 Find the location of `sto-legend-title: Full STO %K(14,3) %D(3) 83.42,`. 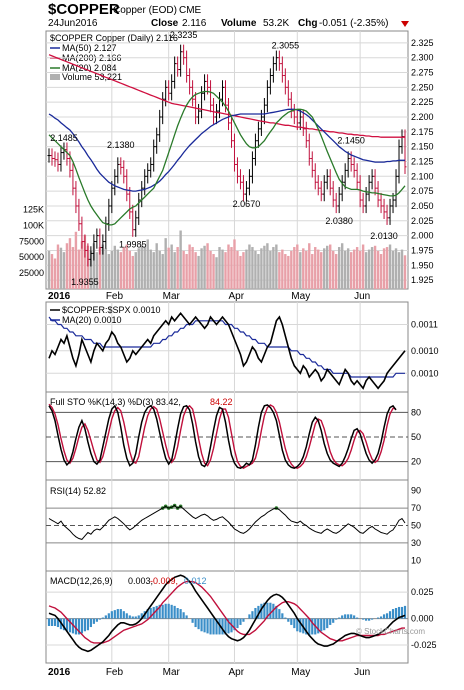

sto-legend-title: Full STO %K(14,3) %D(3) 83.42, is located at coordinates (115, 402).